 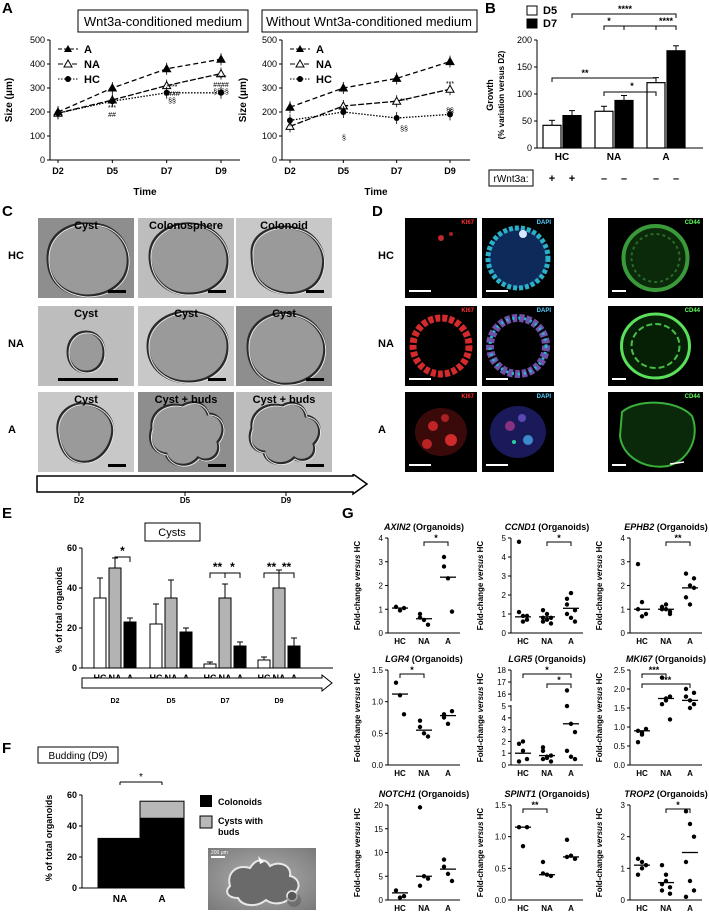 What do you see at coordinates (37, 136) in the screenshot?
I see `ytick-label: 100` at bounding box center [37, 136].